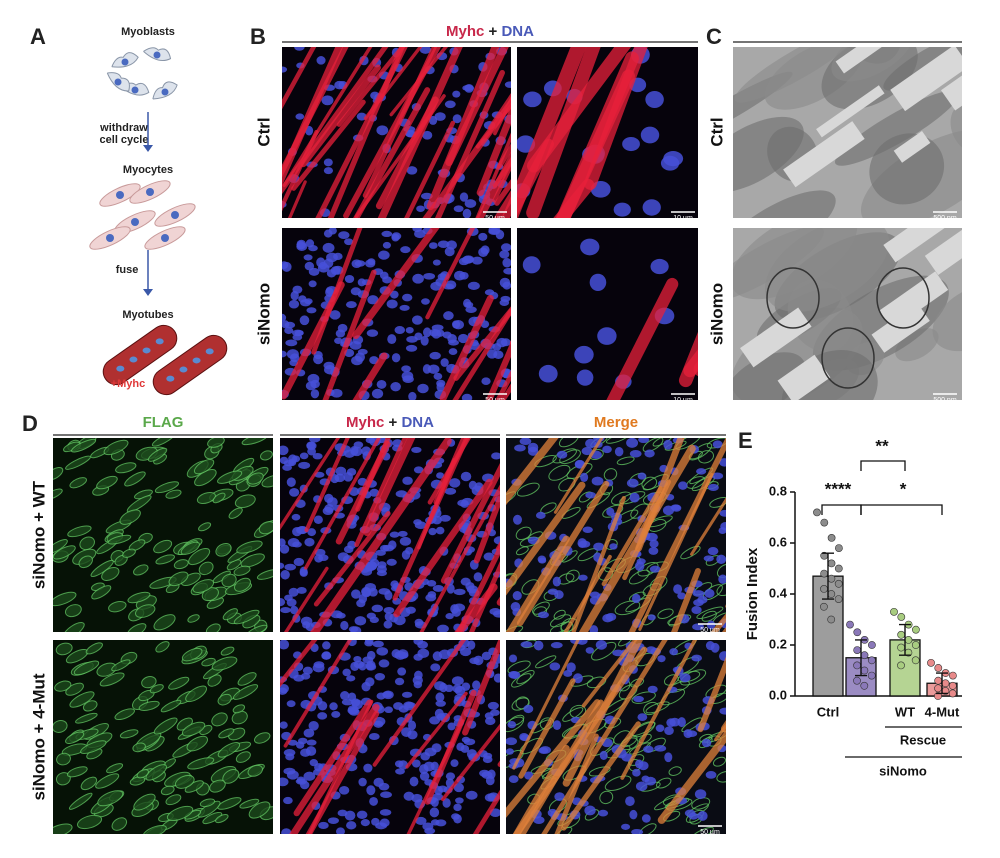 The image size is (1000, 858). I want to click on x-tick-label: Ctrl, so click(828, 711).